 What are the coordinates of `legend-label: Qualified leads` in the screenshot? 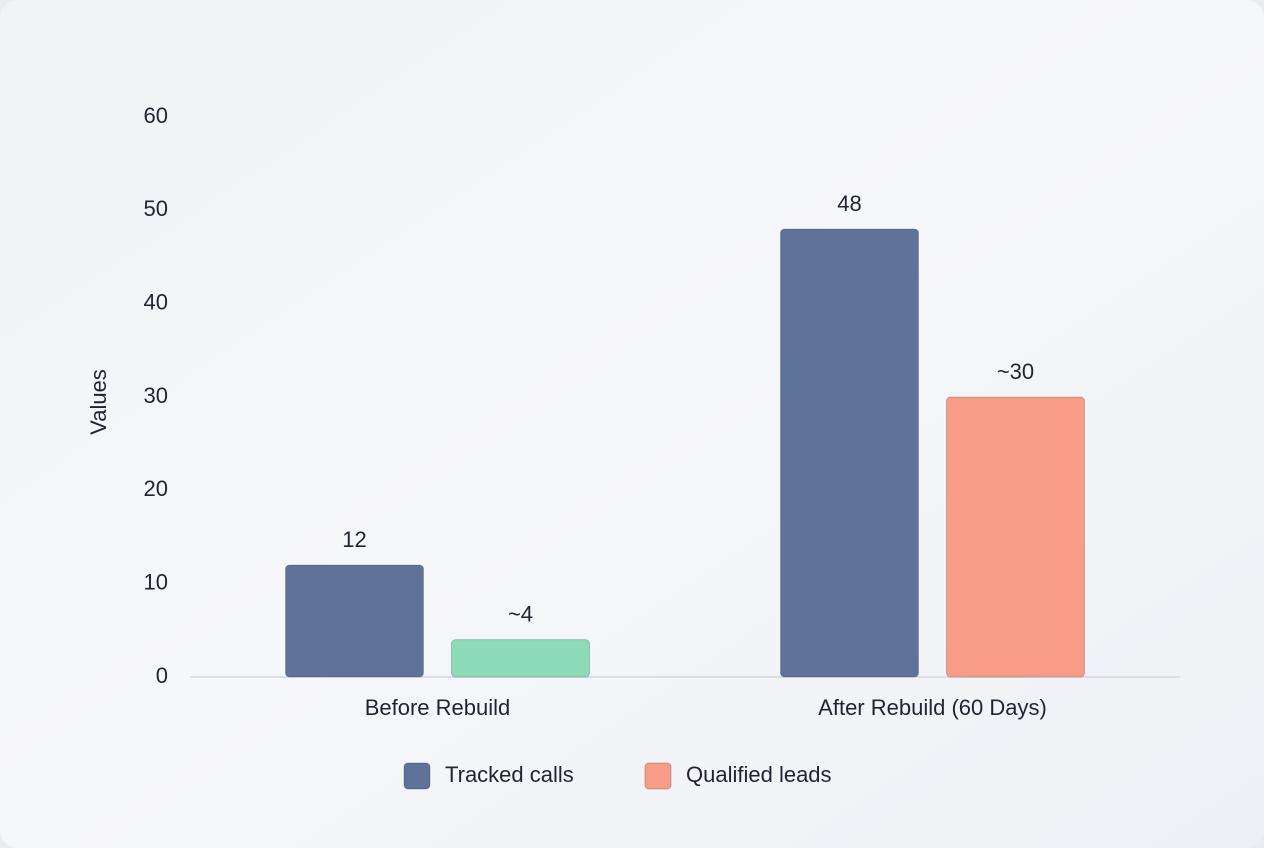 It's located at (759, 774).